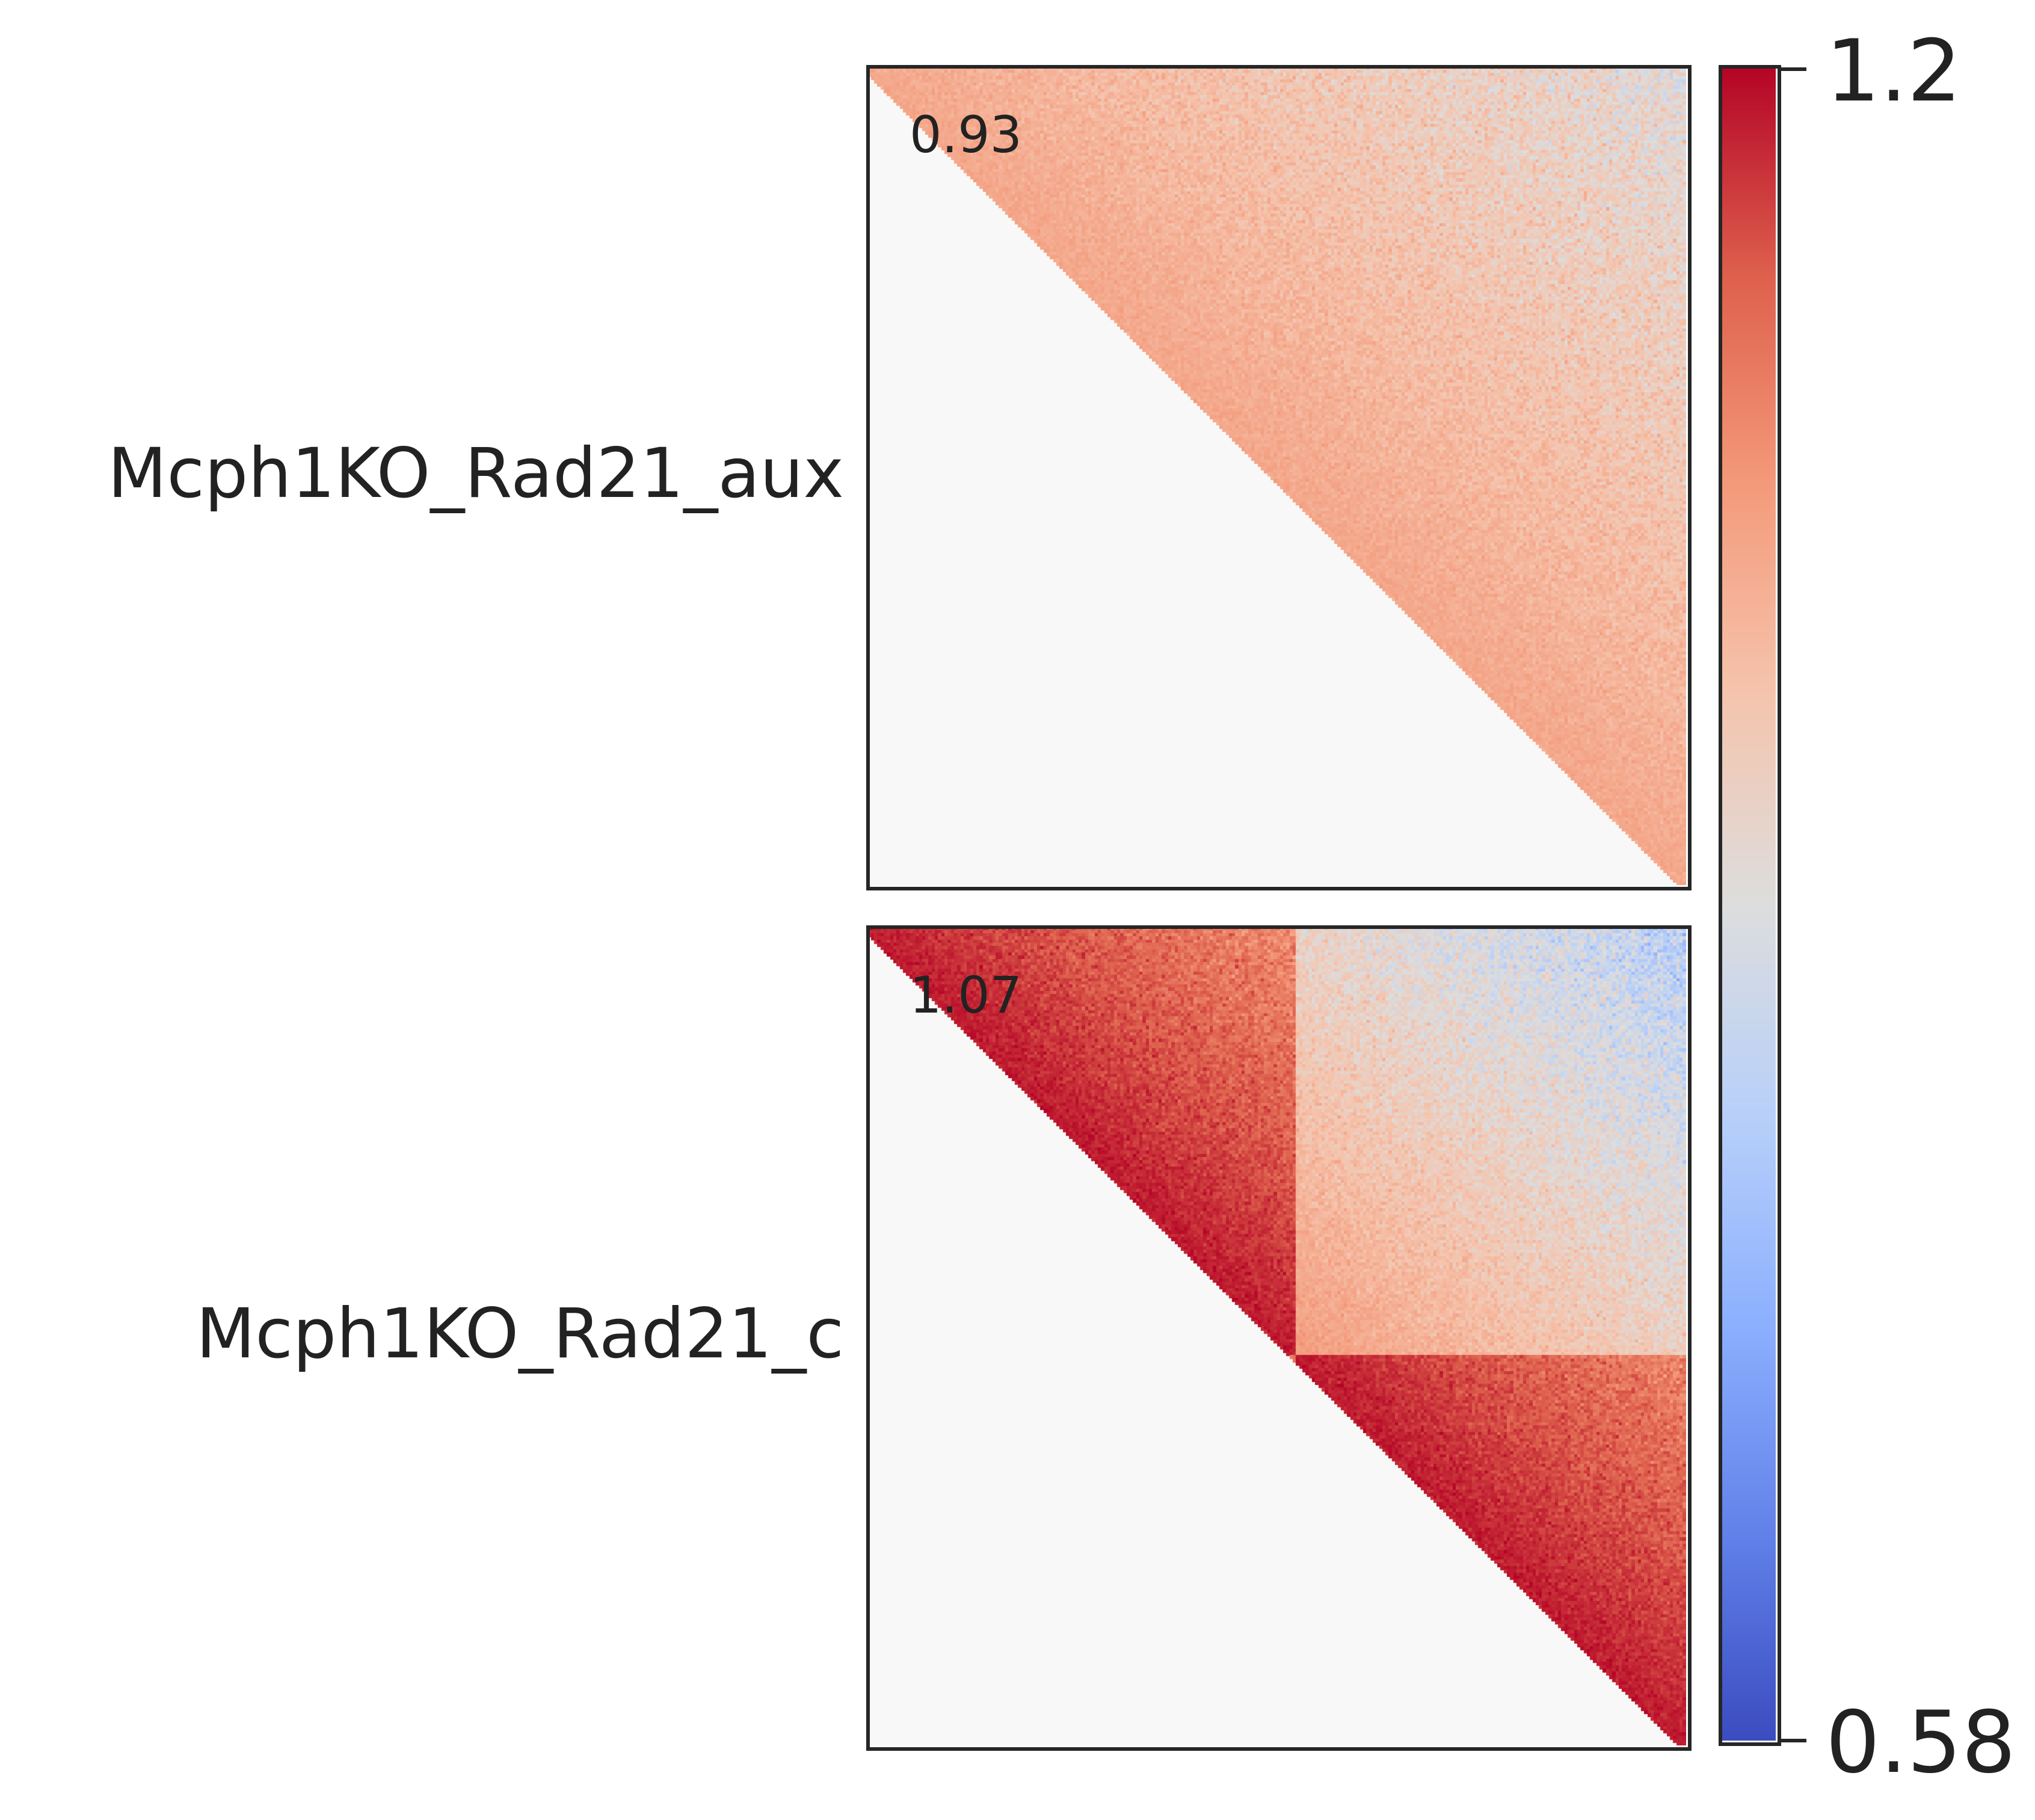 The width and height of the screenshot is (2035, 1820). Describe the element at coordinates (519, 1334) in the screenshot. I see `row-label-ctrl: Mcph1KO_Rad21_c` at that location.